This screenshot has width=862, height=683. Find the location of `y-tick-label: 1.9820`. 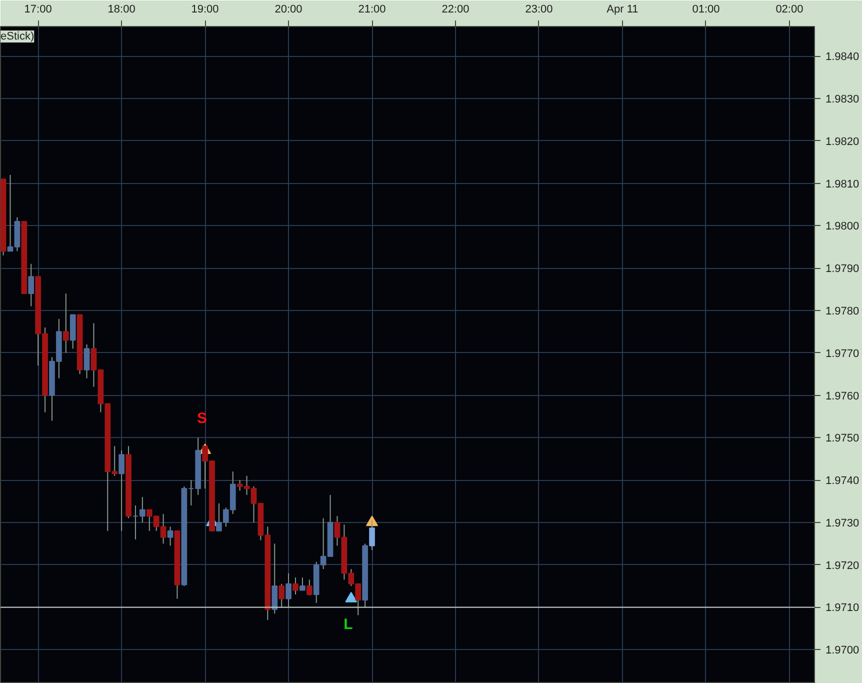

y-tick-label: 1.9820 is located at coordinates (843, 142).